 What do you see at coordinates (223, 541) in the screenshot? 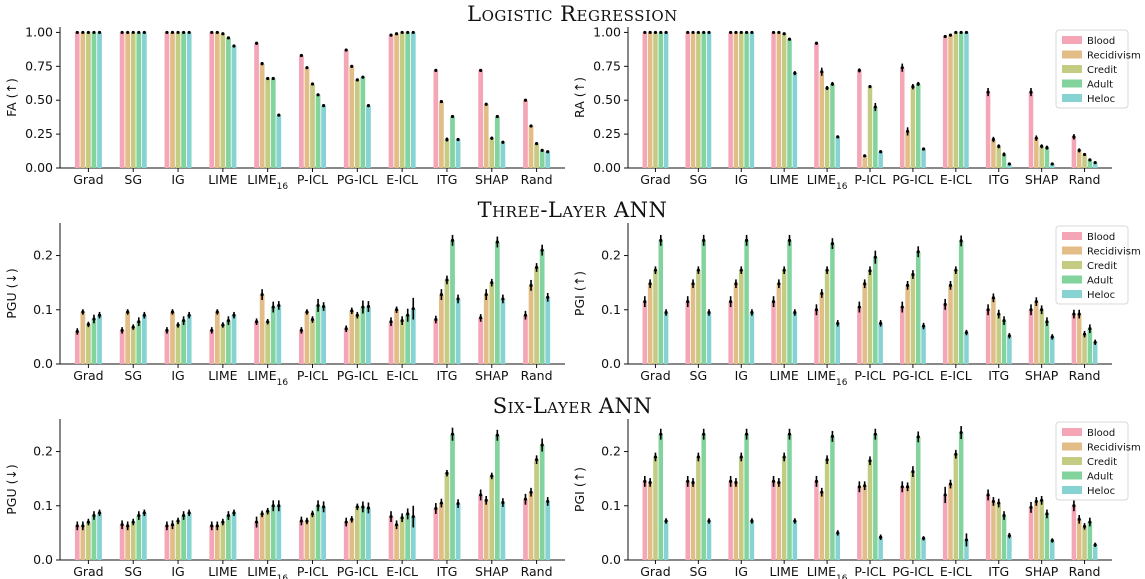
I see `bar-credit-lime` at bounding box center [223, 541].